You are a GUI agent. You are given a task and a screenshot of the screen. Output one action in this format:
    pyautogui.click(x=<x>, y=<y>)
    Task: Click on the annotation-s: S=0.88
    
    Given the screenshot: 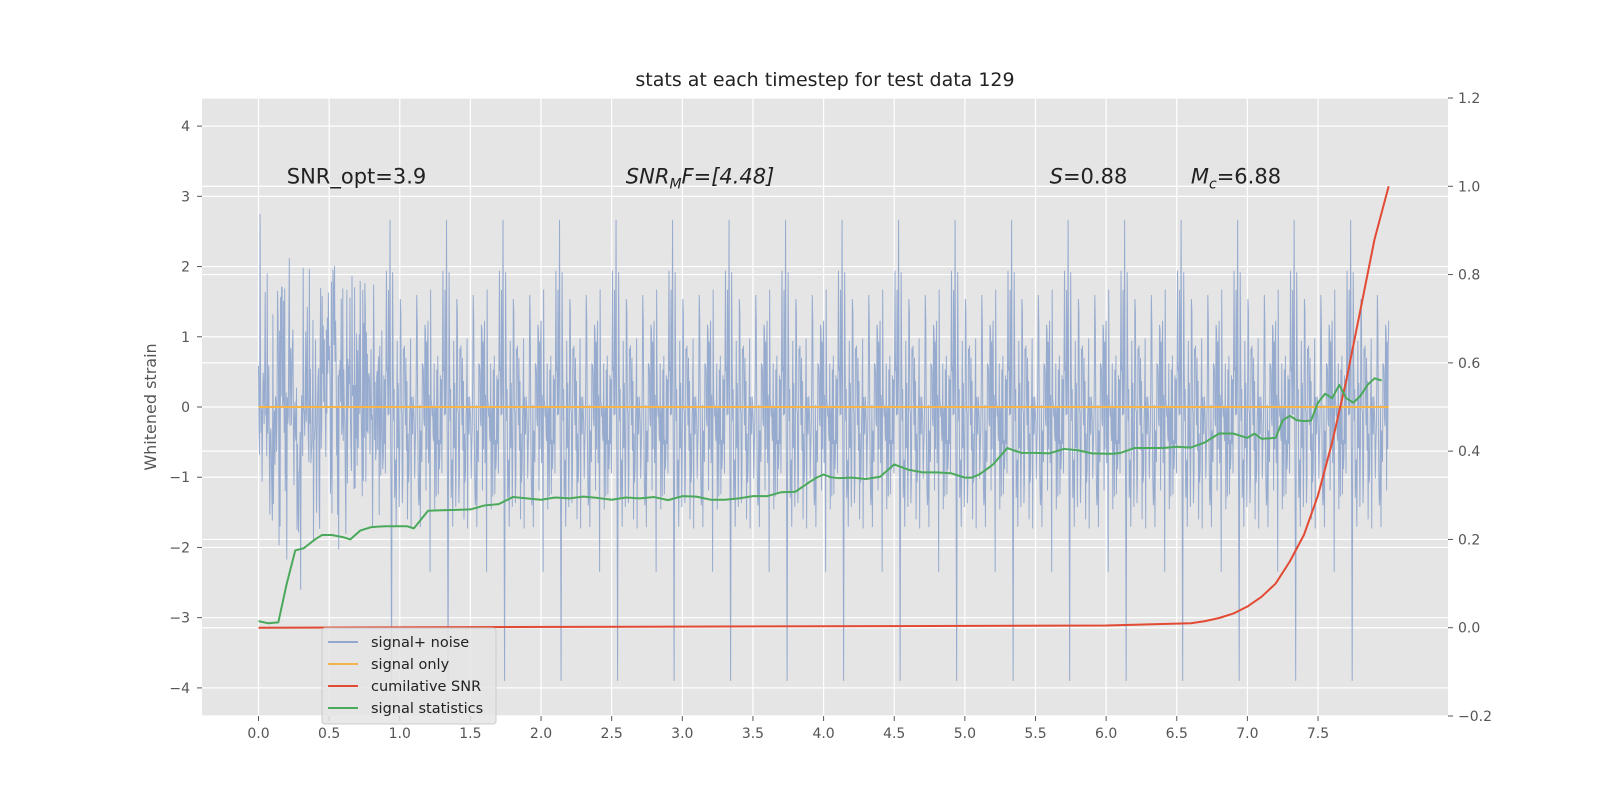 What is the action you would take?
    pyautogui.click(x=1089, y=177)
    